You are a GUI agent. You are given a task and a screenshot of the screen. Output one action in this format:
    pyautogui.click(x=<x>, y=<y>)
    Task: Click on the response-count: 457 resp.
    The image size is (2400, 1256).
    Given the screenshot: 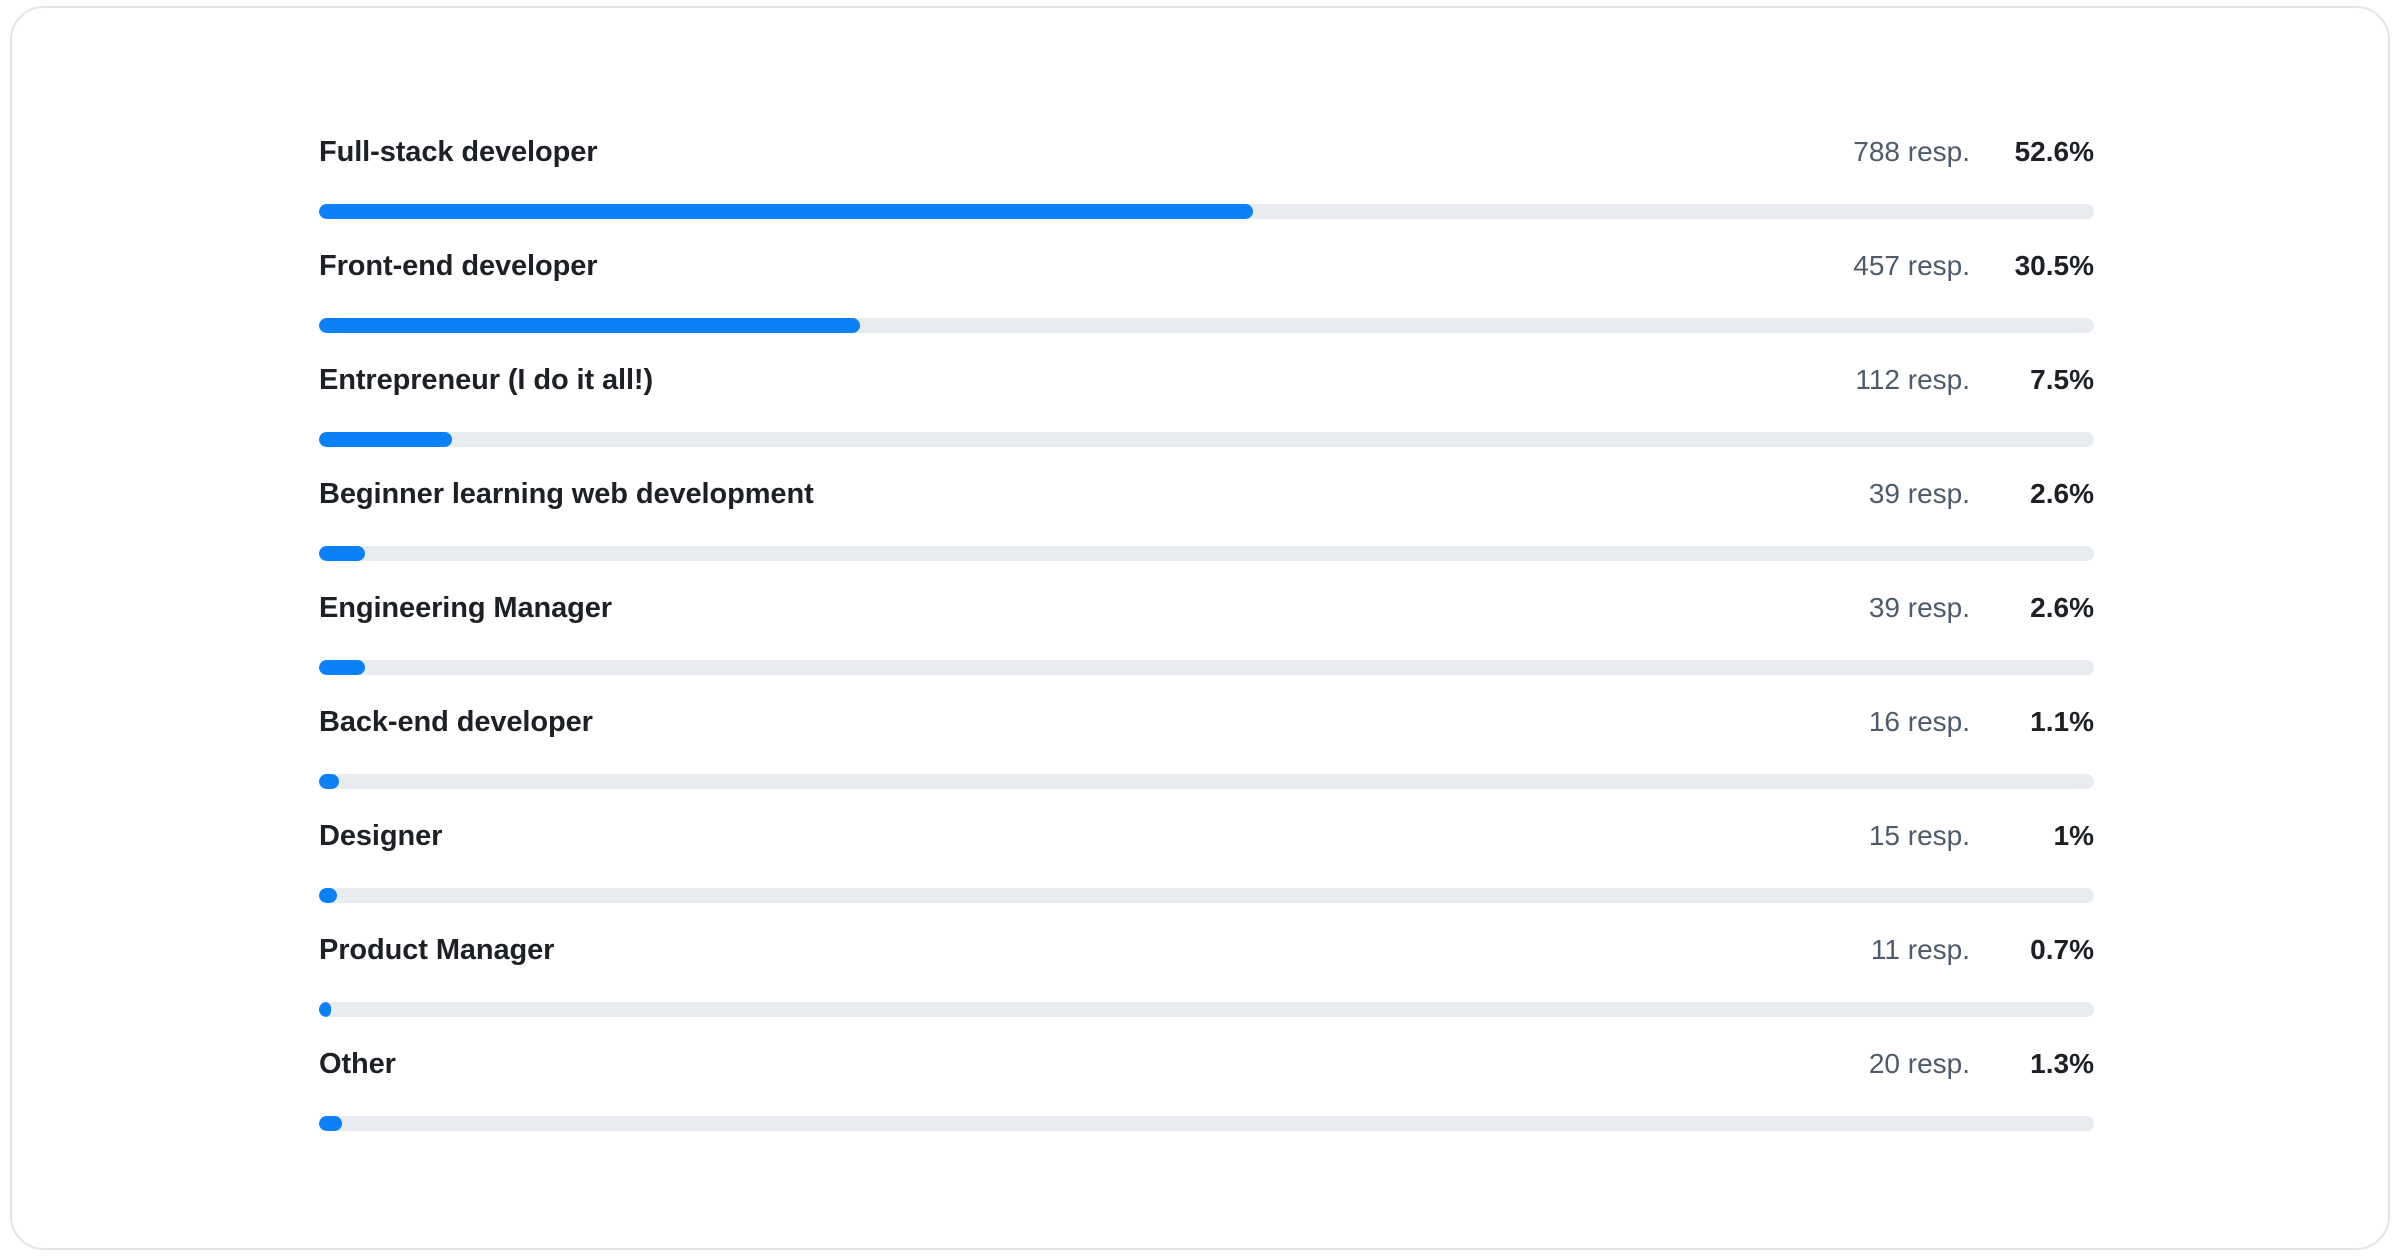 What is the action you would take?
    pyautogui.click(x=1911, y=265)
    